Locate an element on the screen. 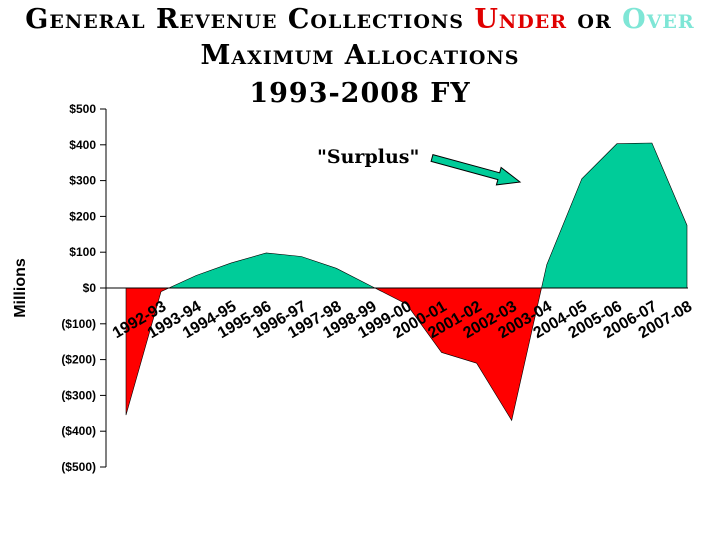 This screenshot has height=540, width=720. title-or-word: or is located at coordinates (595, 19).